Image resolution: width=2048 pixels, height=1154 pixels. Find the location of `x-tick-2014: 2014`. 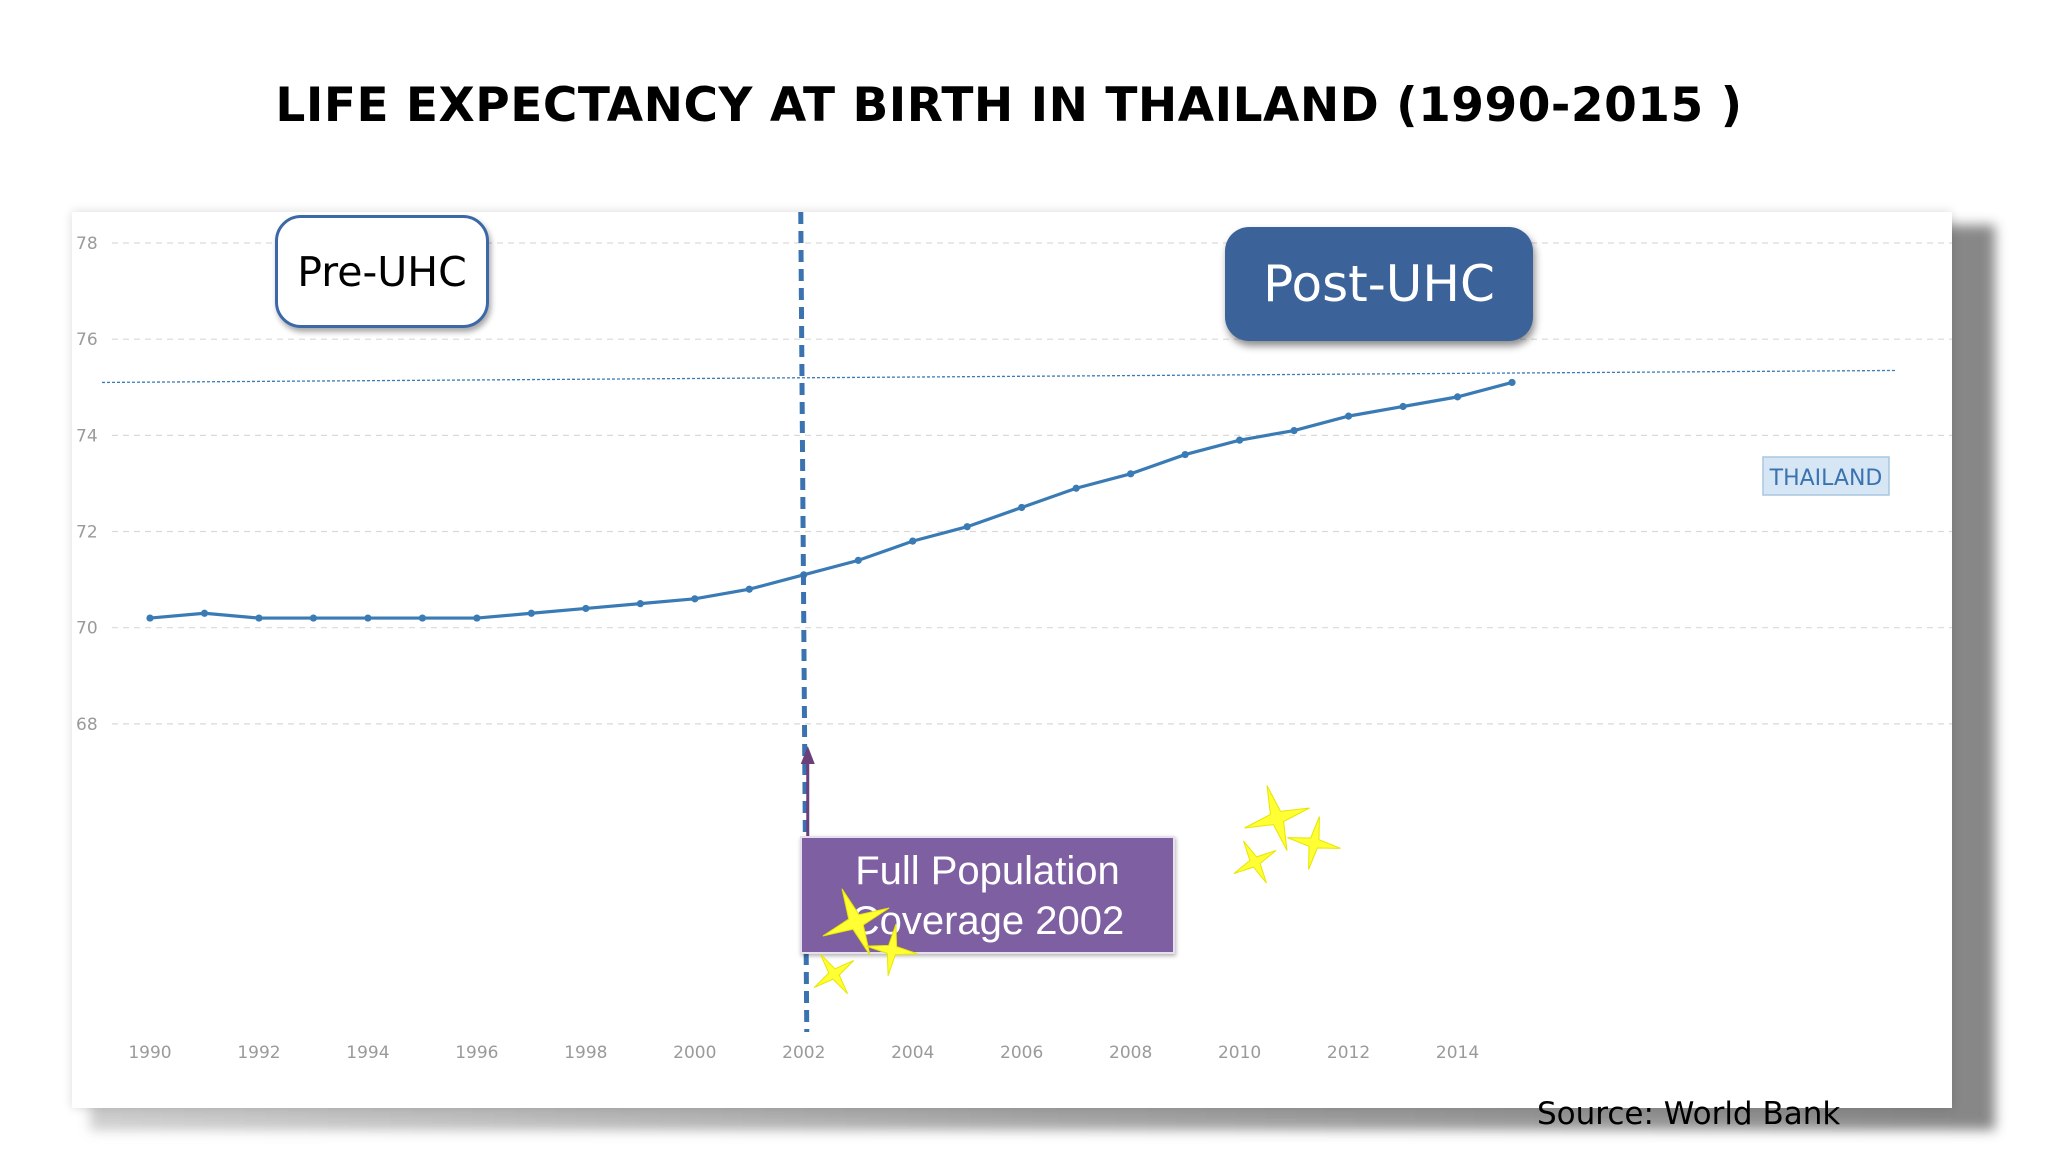

x-tick-2014: 2014 is located at coordinates (1457, 1053).